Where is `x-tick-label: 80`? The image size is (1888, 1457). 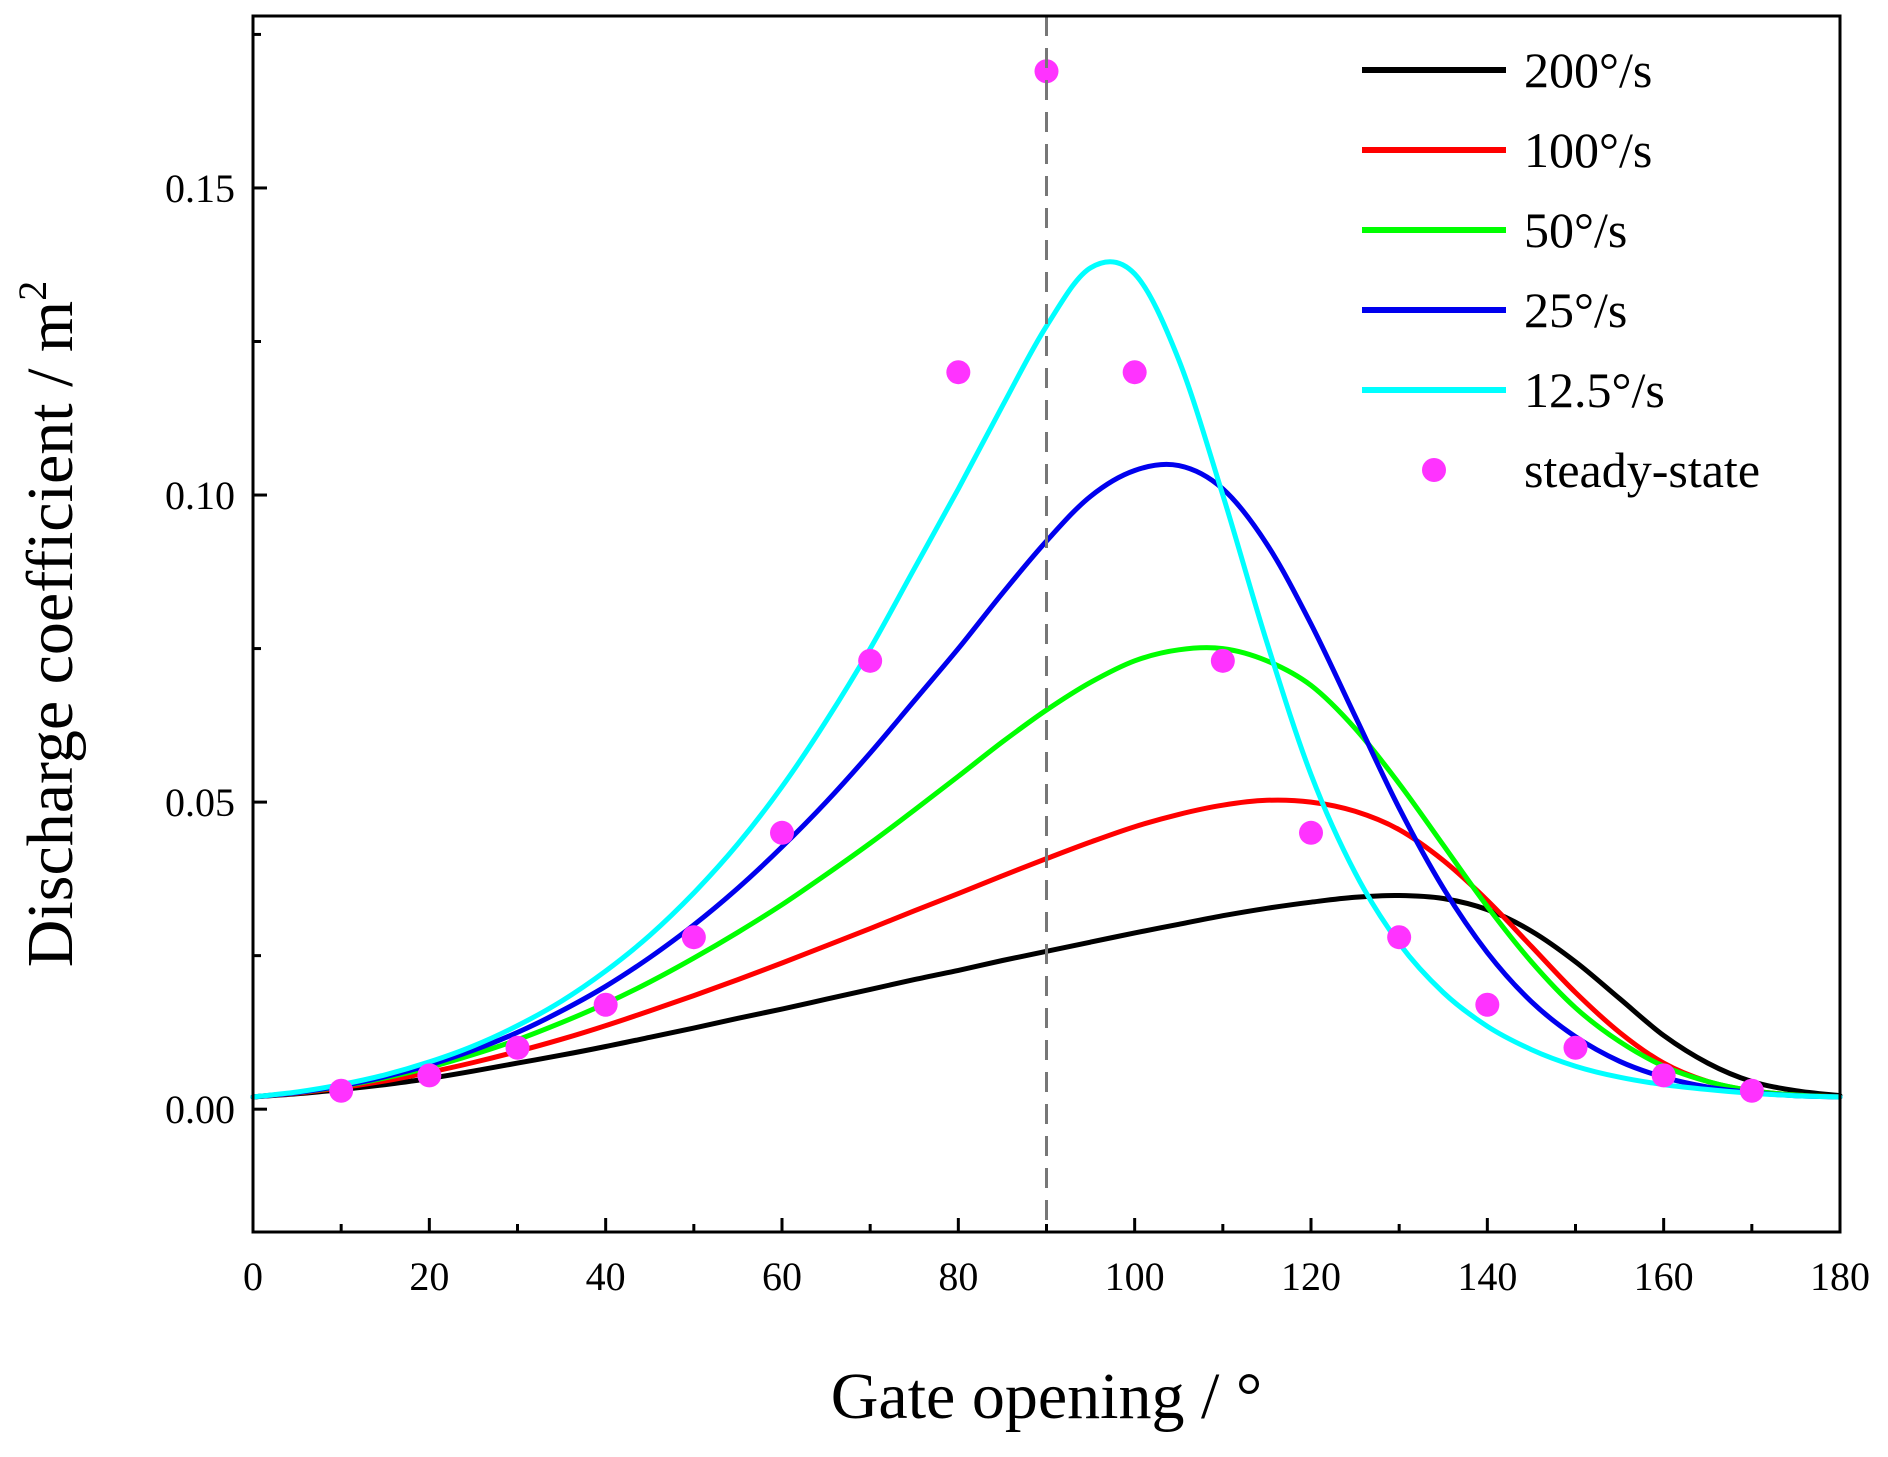
x-tick-label: 80 is located at coordinates (958, 1276).